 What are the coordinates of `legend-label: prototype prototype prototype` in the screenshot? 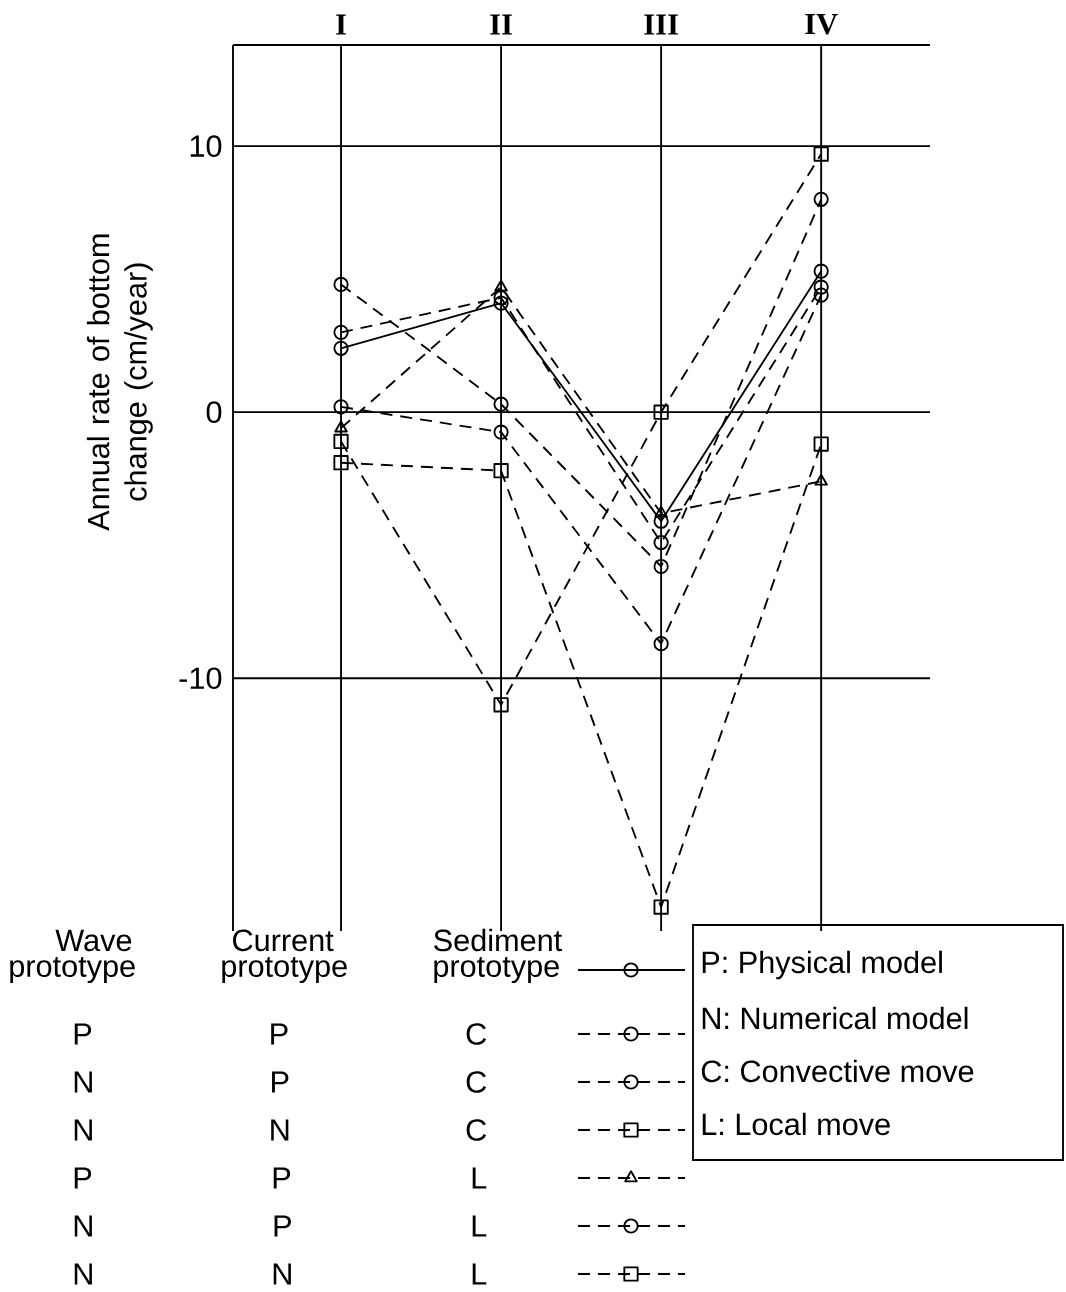 It's located at (284, 970).